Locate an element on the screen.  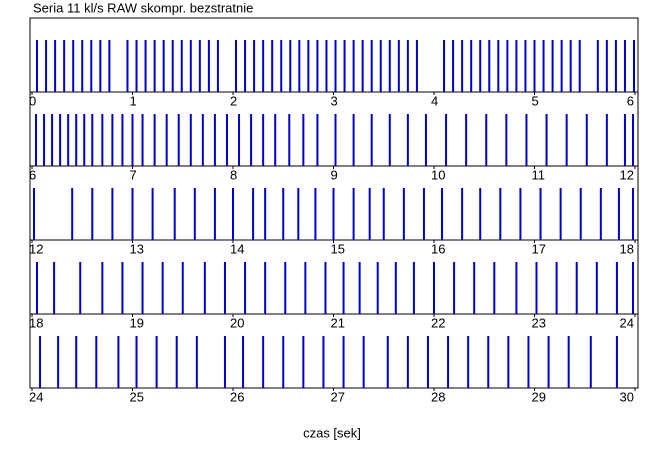
x-tick-label: 22 is located at coordinates (438, 322).